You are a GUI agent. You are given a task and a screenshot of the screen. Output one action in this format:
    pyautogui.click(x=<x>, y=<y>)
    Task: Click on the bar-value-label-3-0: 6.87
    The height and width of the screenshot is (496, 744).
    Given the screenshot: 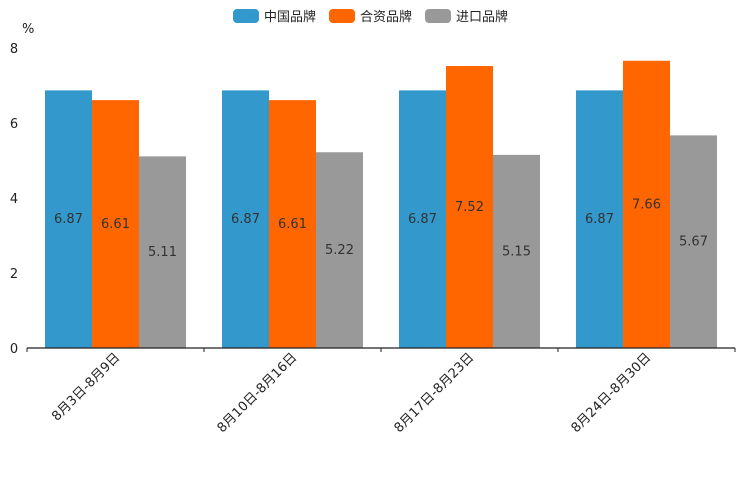 What is the action you would take?
    pyautogui.click(x=599, y=219)
    